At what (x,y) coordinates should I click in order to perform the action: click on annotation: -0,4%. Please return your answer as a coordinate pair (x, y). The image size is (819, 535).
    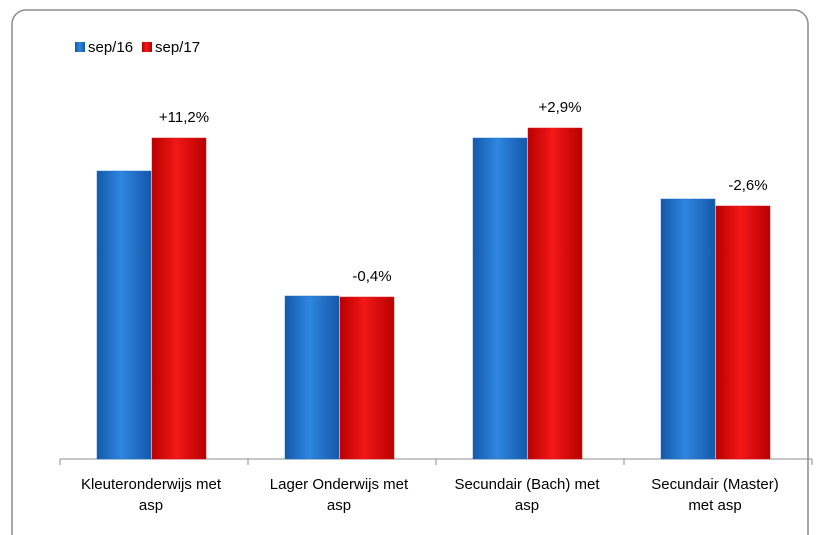
    Looking at the image, I should click on (371, 276).